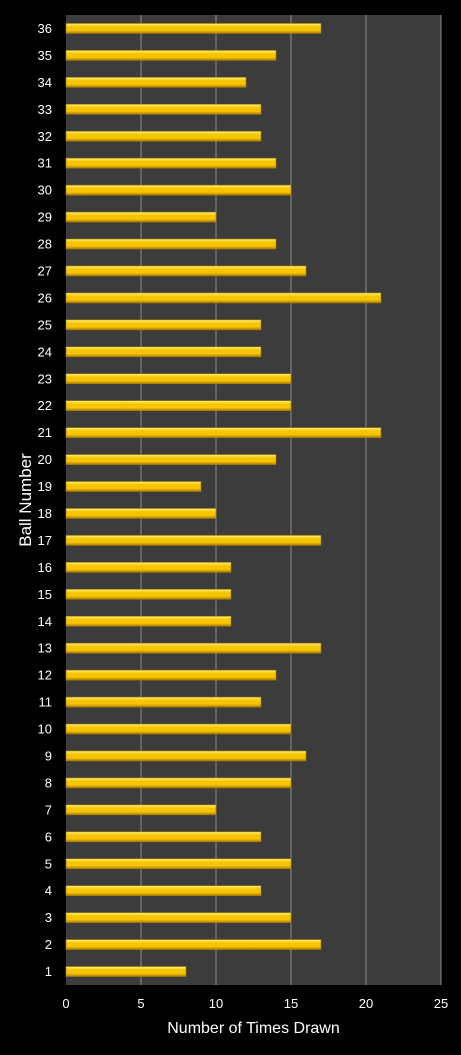 This screenshot has height=1055, width=461. I want to click on x-tick-label: 15, so click(291, 1003).